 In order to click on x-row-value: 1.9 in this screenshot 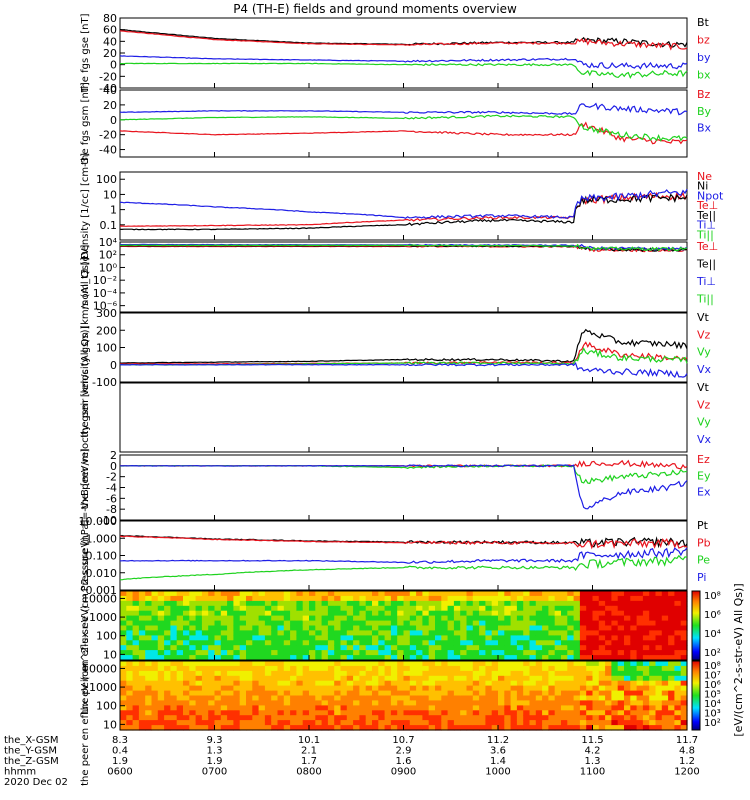, I will do `click(215, 761)`.